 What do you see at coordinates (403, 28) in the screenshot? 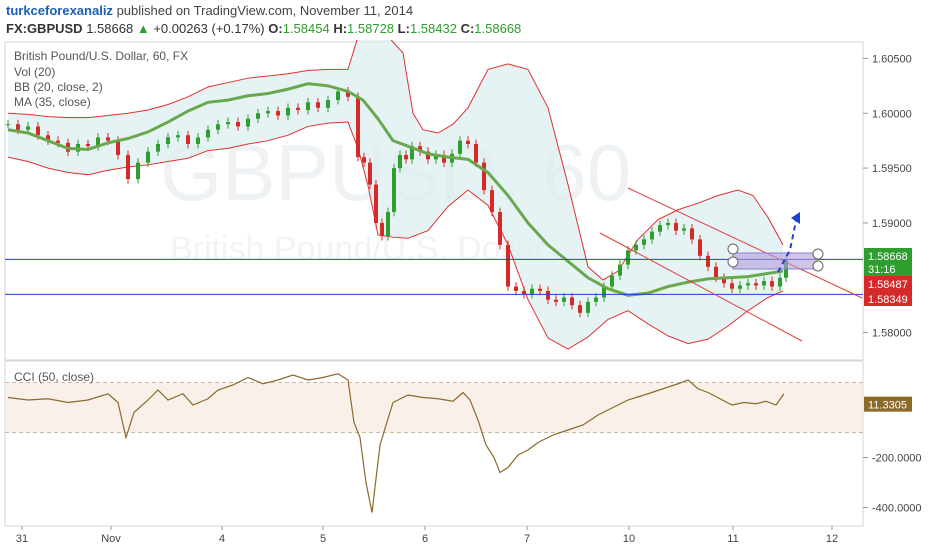
I see `low-label: L:` at bounding box center [403, 28].